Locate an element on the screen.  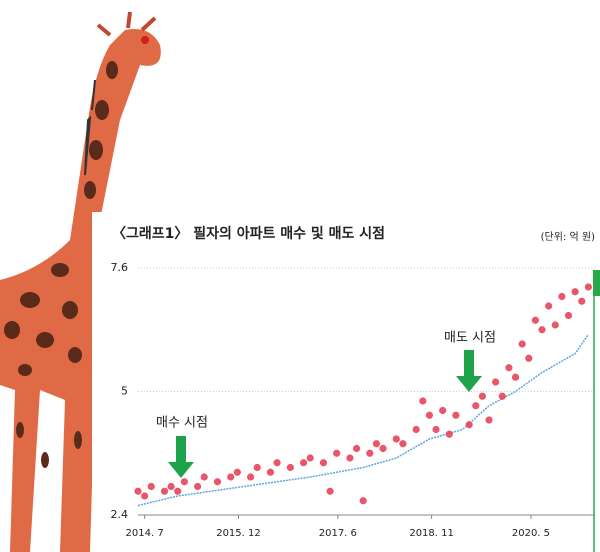
x-tick-label: 2014. 7 is located at coordinates (145, 533).